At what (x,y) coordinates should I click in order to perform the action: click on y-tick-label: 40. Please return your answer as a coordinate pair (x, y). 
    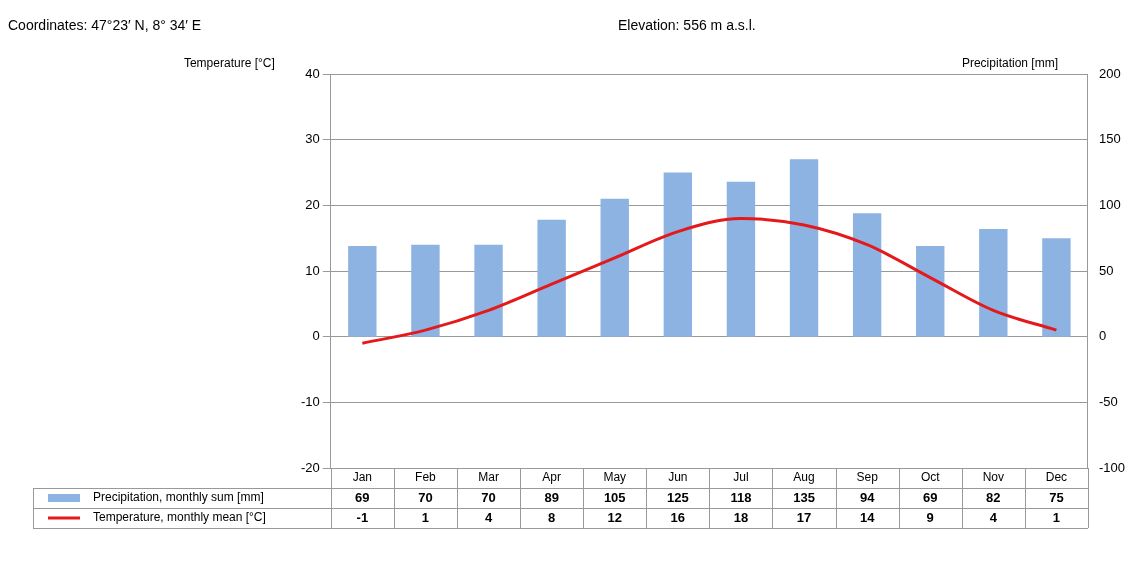
    Looking at the image, I should click on (312, 73).